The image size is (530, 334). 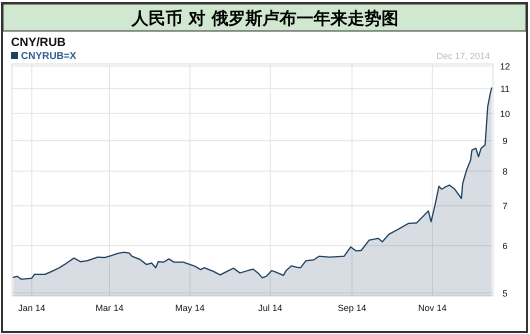 What do you see at coordinates (505, 171) in the screenshot?
I see `y-tick-label: 8` at bounding box center [505, 171].